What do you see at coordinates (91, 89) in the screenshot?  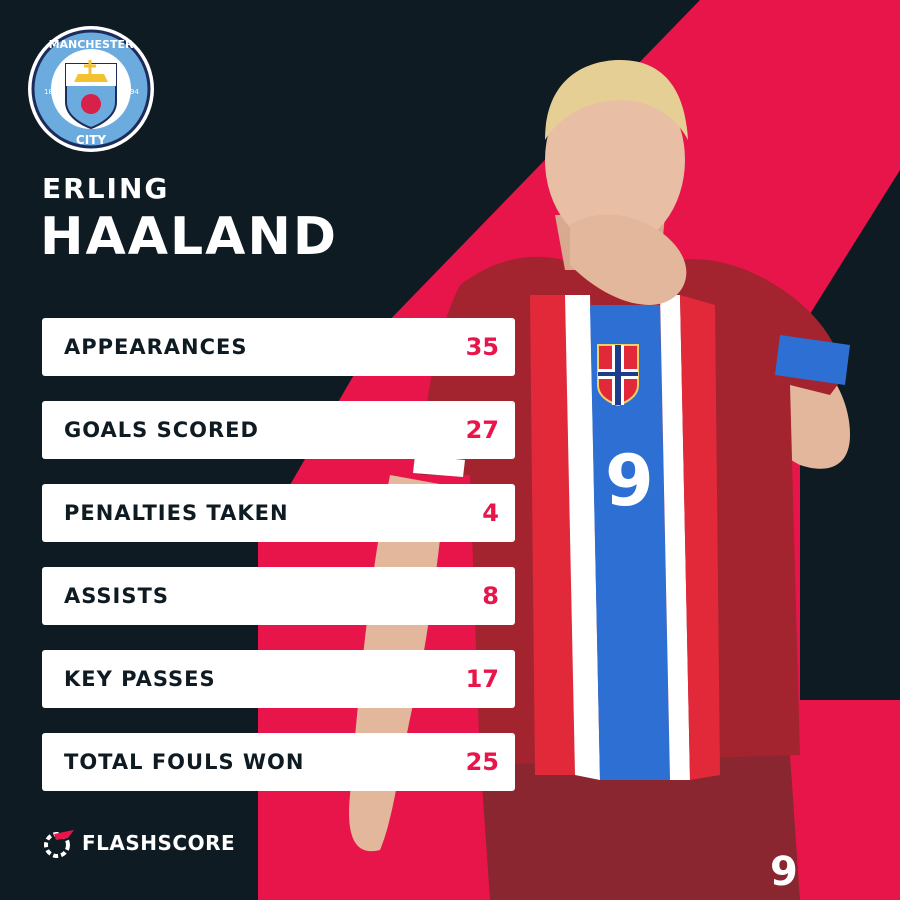 I see `club-badge: MANCHESTER CITY 18 94` at bounding box center [91, 89].